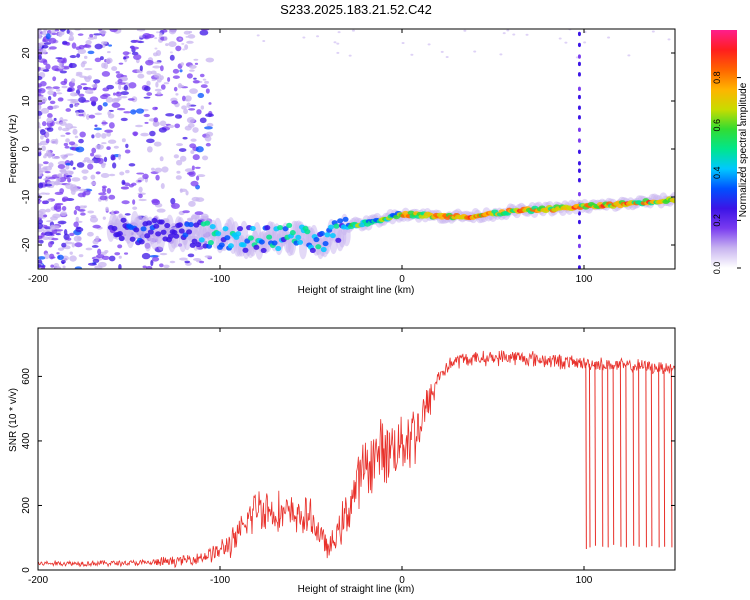  Describe the element at coordinates (38, 279) in the screenshot. I see `spectrogram-xtick-label: -200` at that location.